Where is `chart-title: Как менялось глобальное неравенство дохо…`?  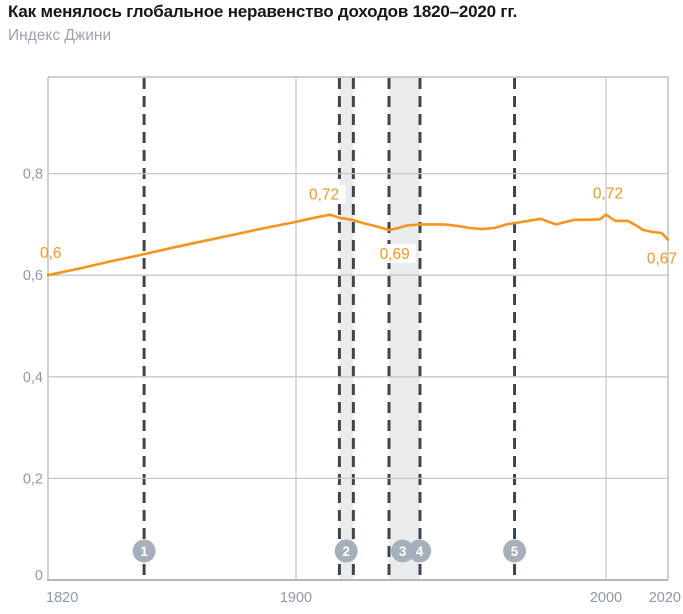
chart-title: Как менялось глобальное неравенство дохо… is located at coordinates (263, 11).